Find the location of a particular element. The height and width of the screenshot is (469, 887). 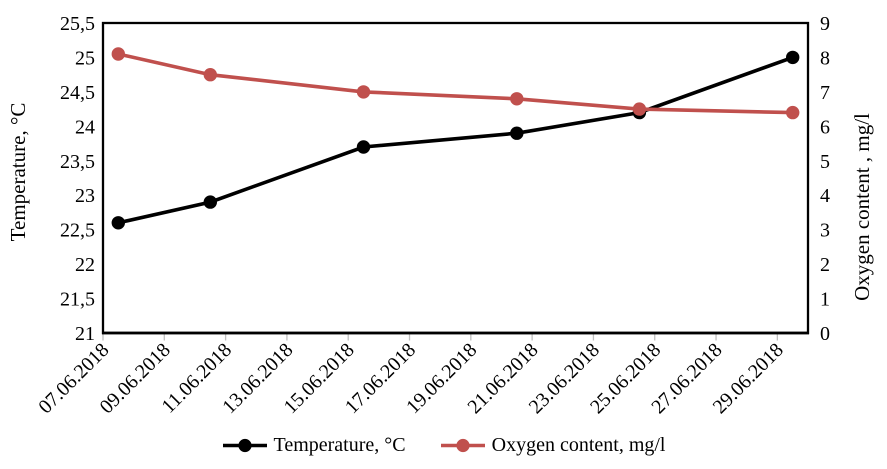

oxygen-content-line is located at coordinates (455, 83).